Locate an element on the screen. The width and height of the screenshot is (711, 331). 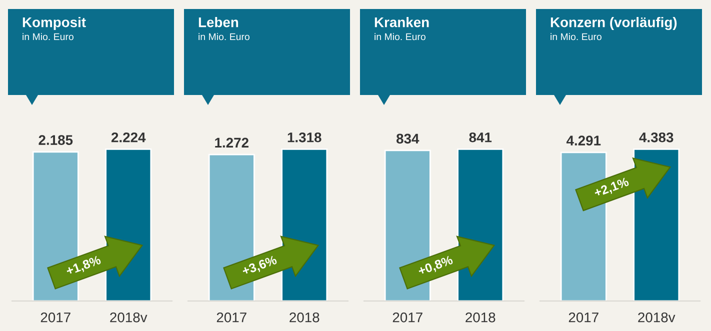
data-label: 841 is located at coordinates (480, 137).